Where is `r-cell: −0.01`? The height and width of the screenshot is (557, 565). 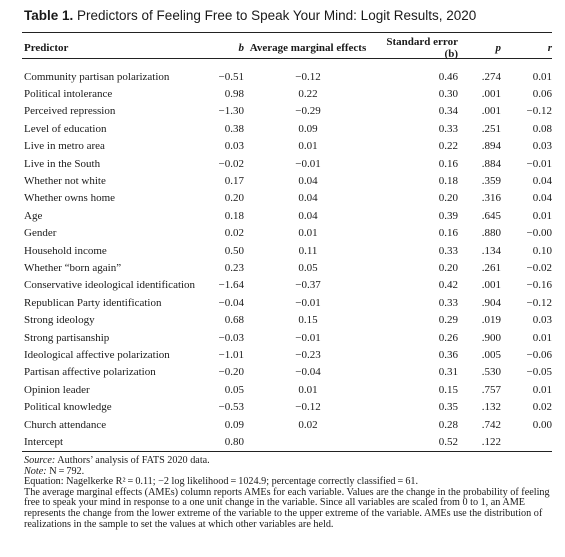
r-cell: −0.01 is located at coordinates (539, 163).